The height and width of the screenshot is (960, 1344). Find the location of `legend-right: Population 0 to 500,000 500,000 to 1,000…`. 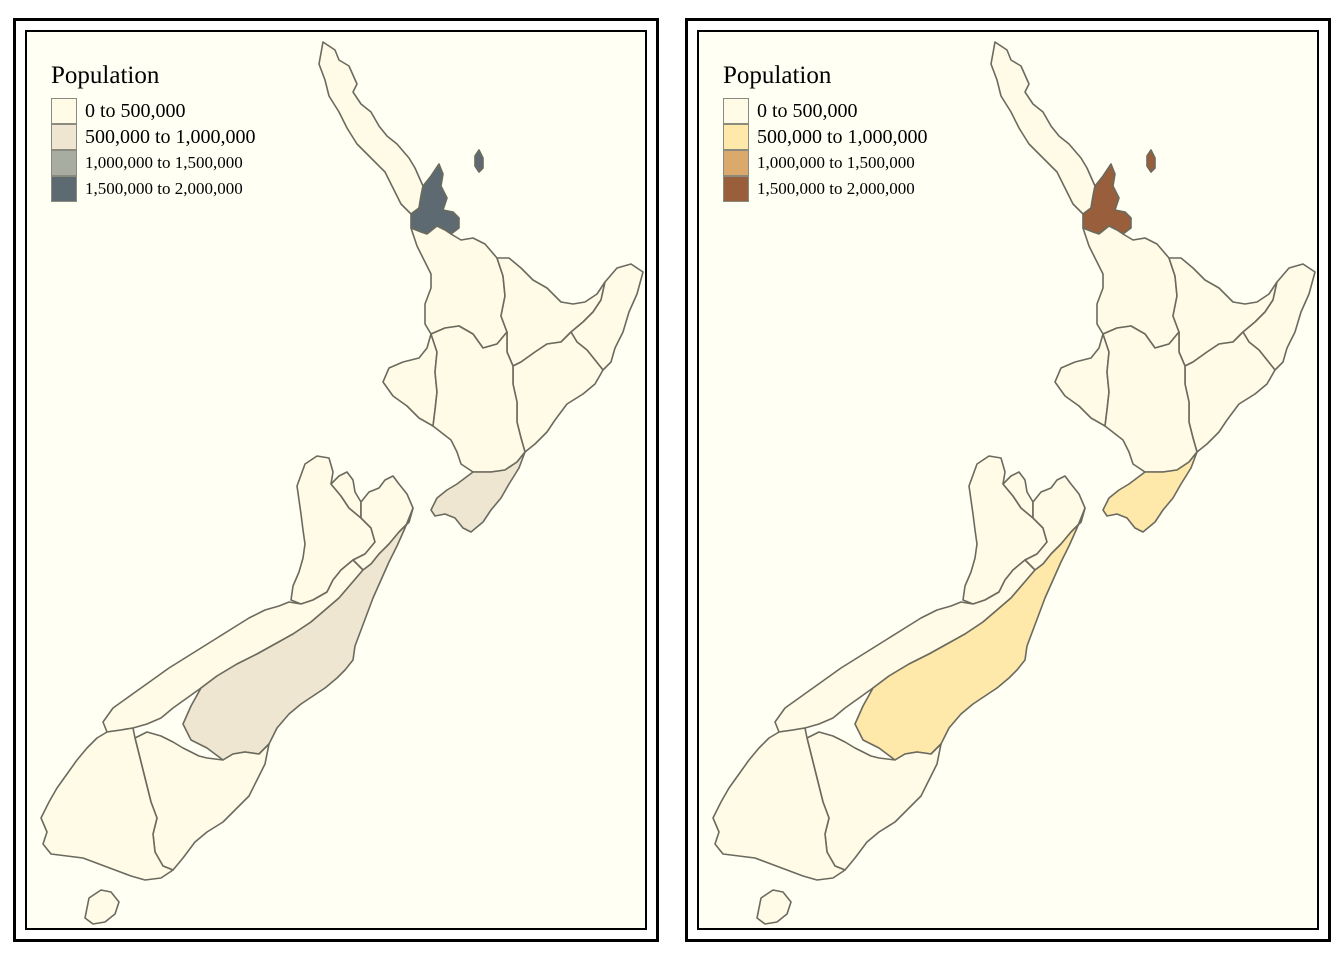

legend-right: Population 0 to 500,000 500,000 to 1,000… is located at coordinates (825, 132).